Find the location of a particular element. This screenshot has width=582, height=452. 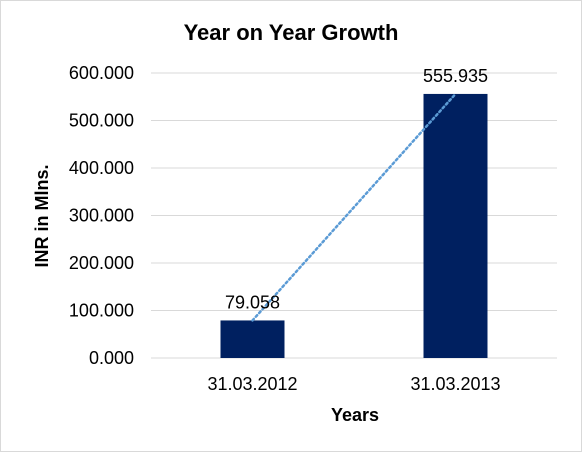

x-axis-ticks: 31.03.2012 31.03.2013 is located at coordinates (353, 384).